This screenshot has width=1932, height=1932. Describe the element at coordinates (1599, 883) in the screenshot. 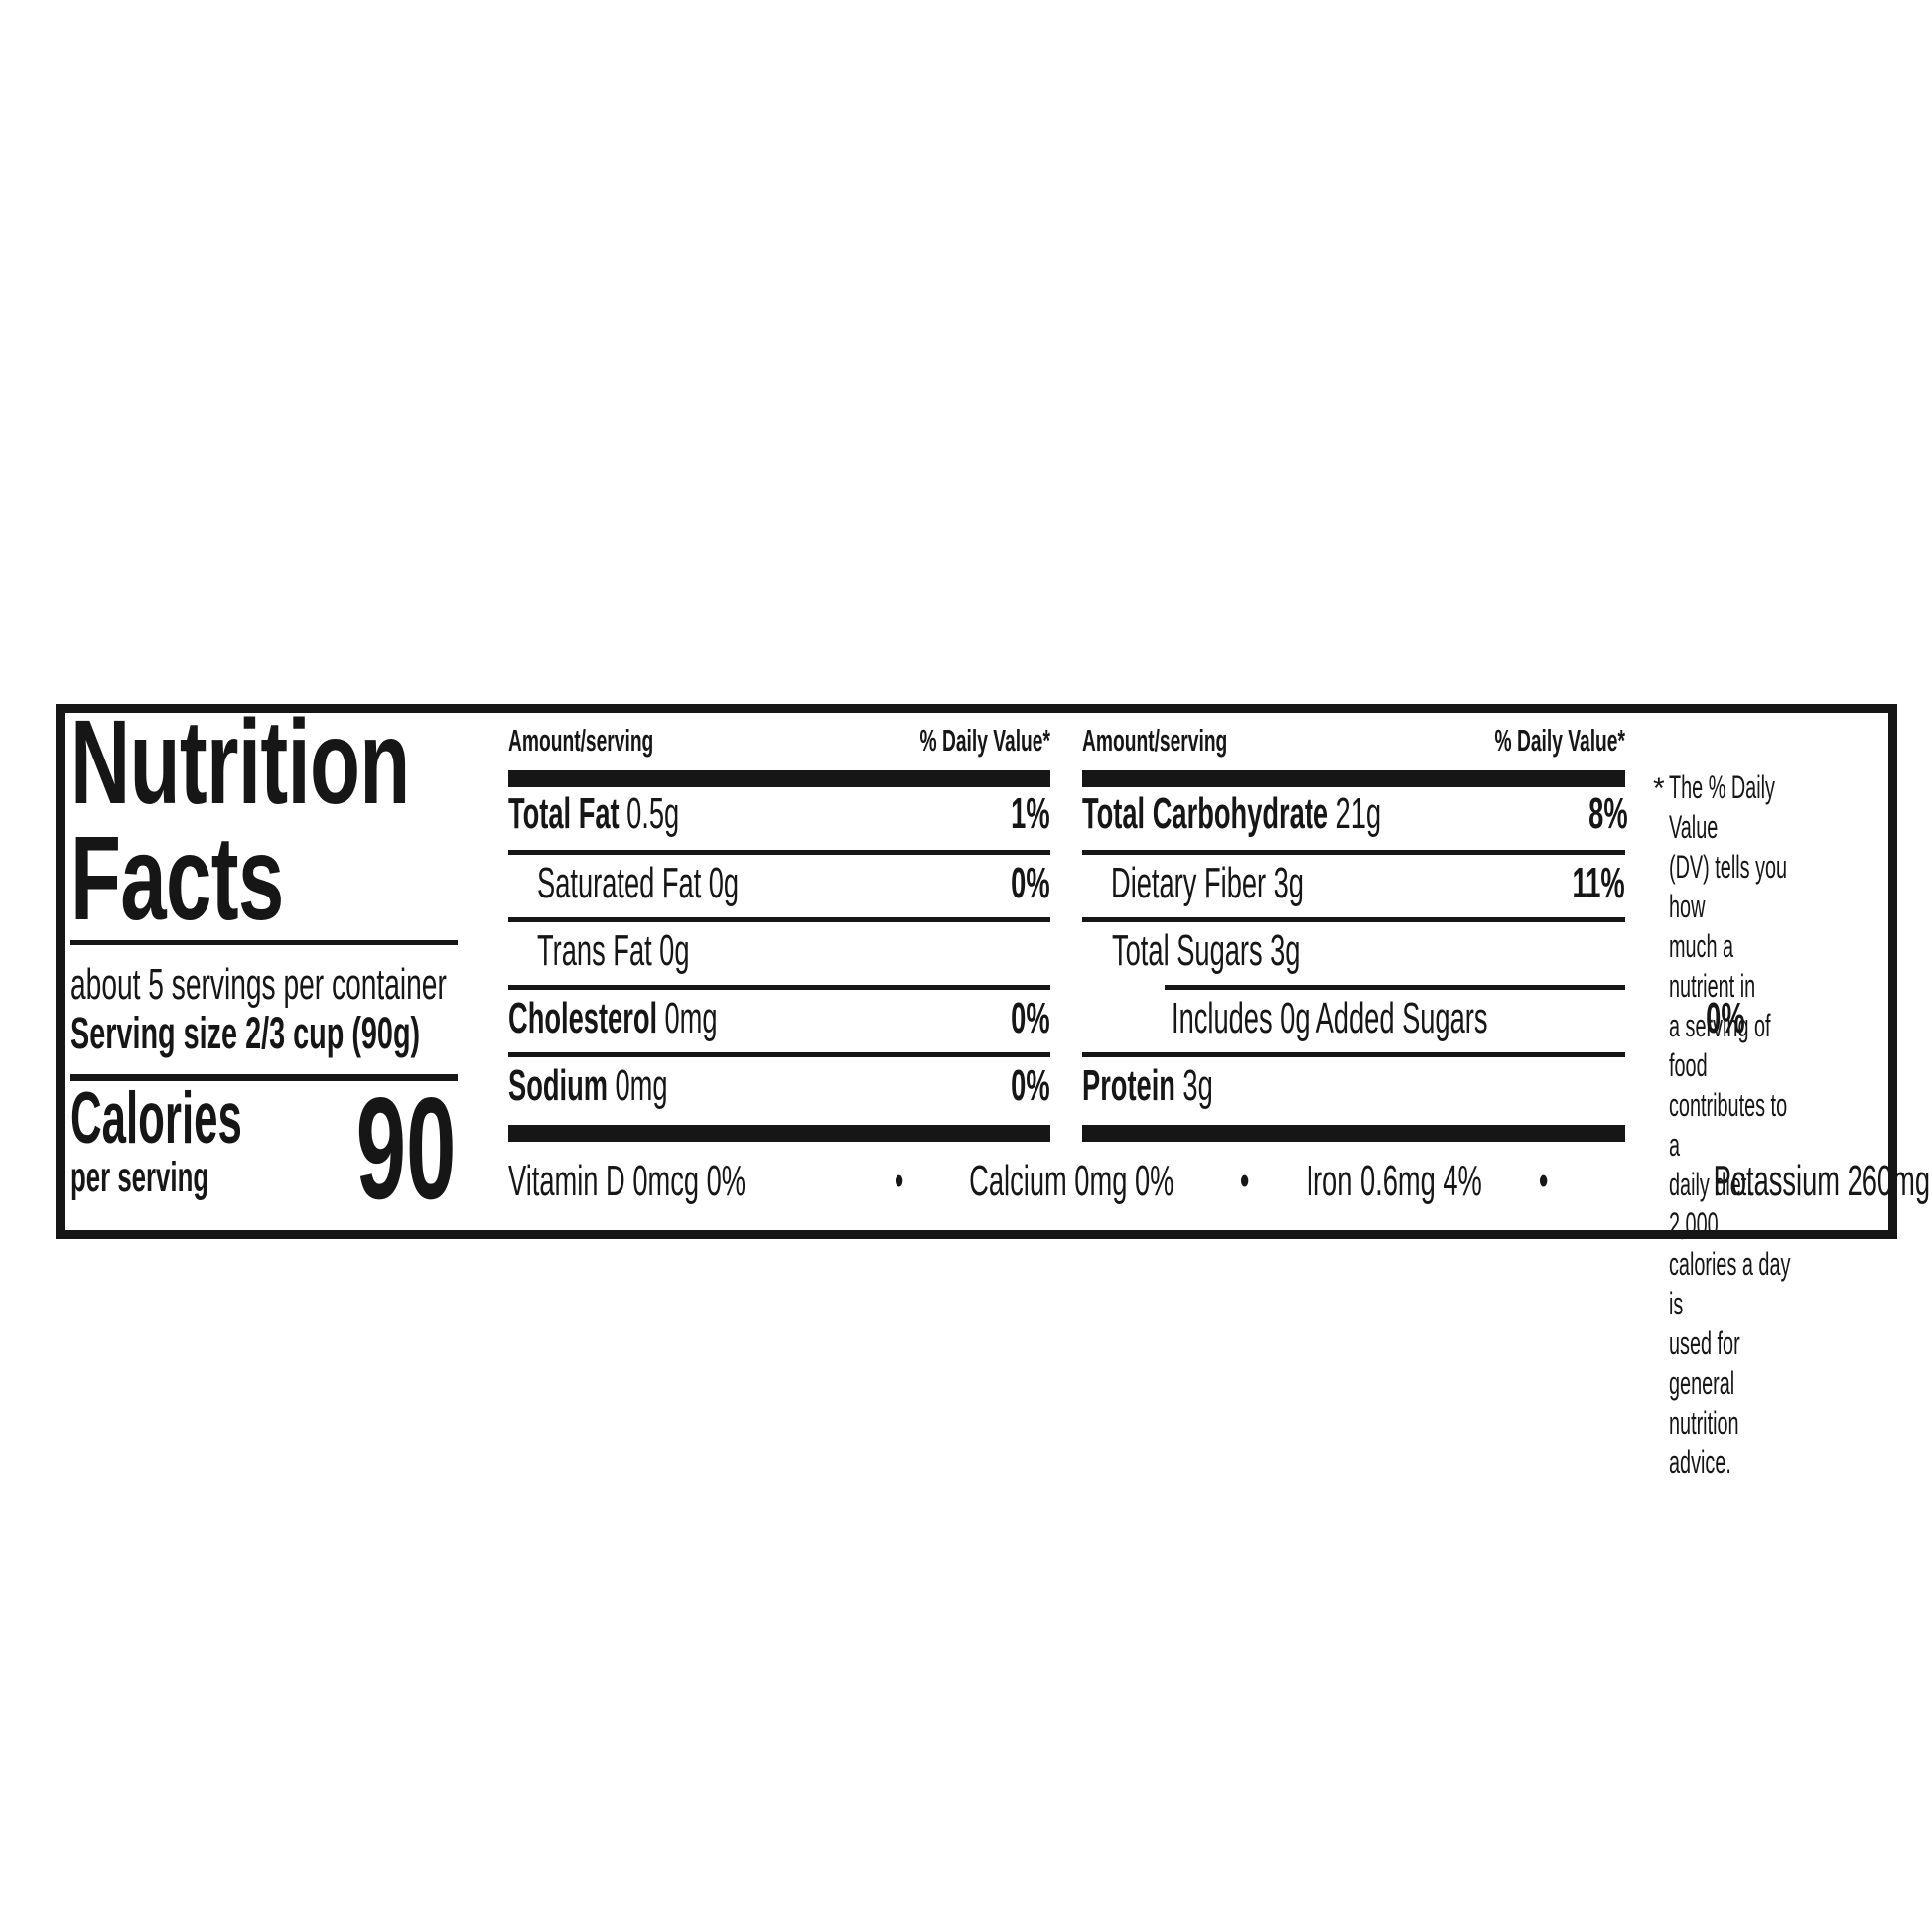

I see `daily-value: 11%` at that location.